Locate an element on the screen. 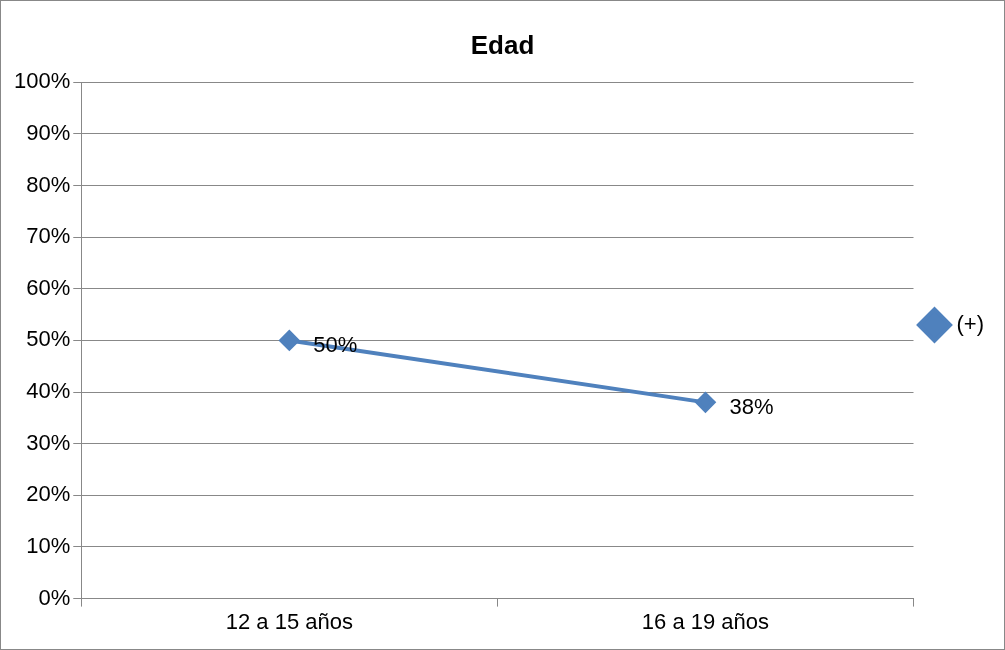 The height and width of the screenshot is (650, 1005). y-tick-label: 60% is located at coordinates (48, 287).